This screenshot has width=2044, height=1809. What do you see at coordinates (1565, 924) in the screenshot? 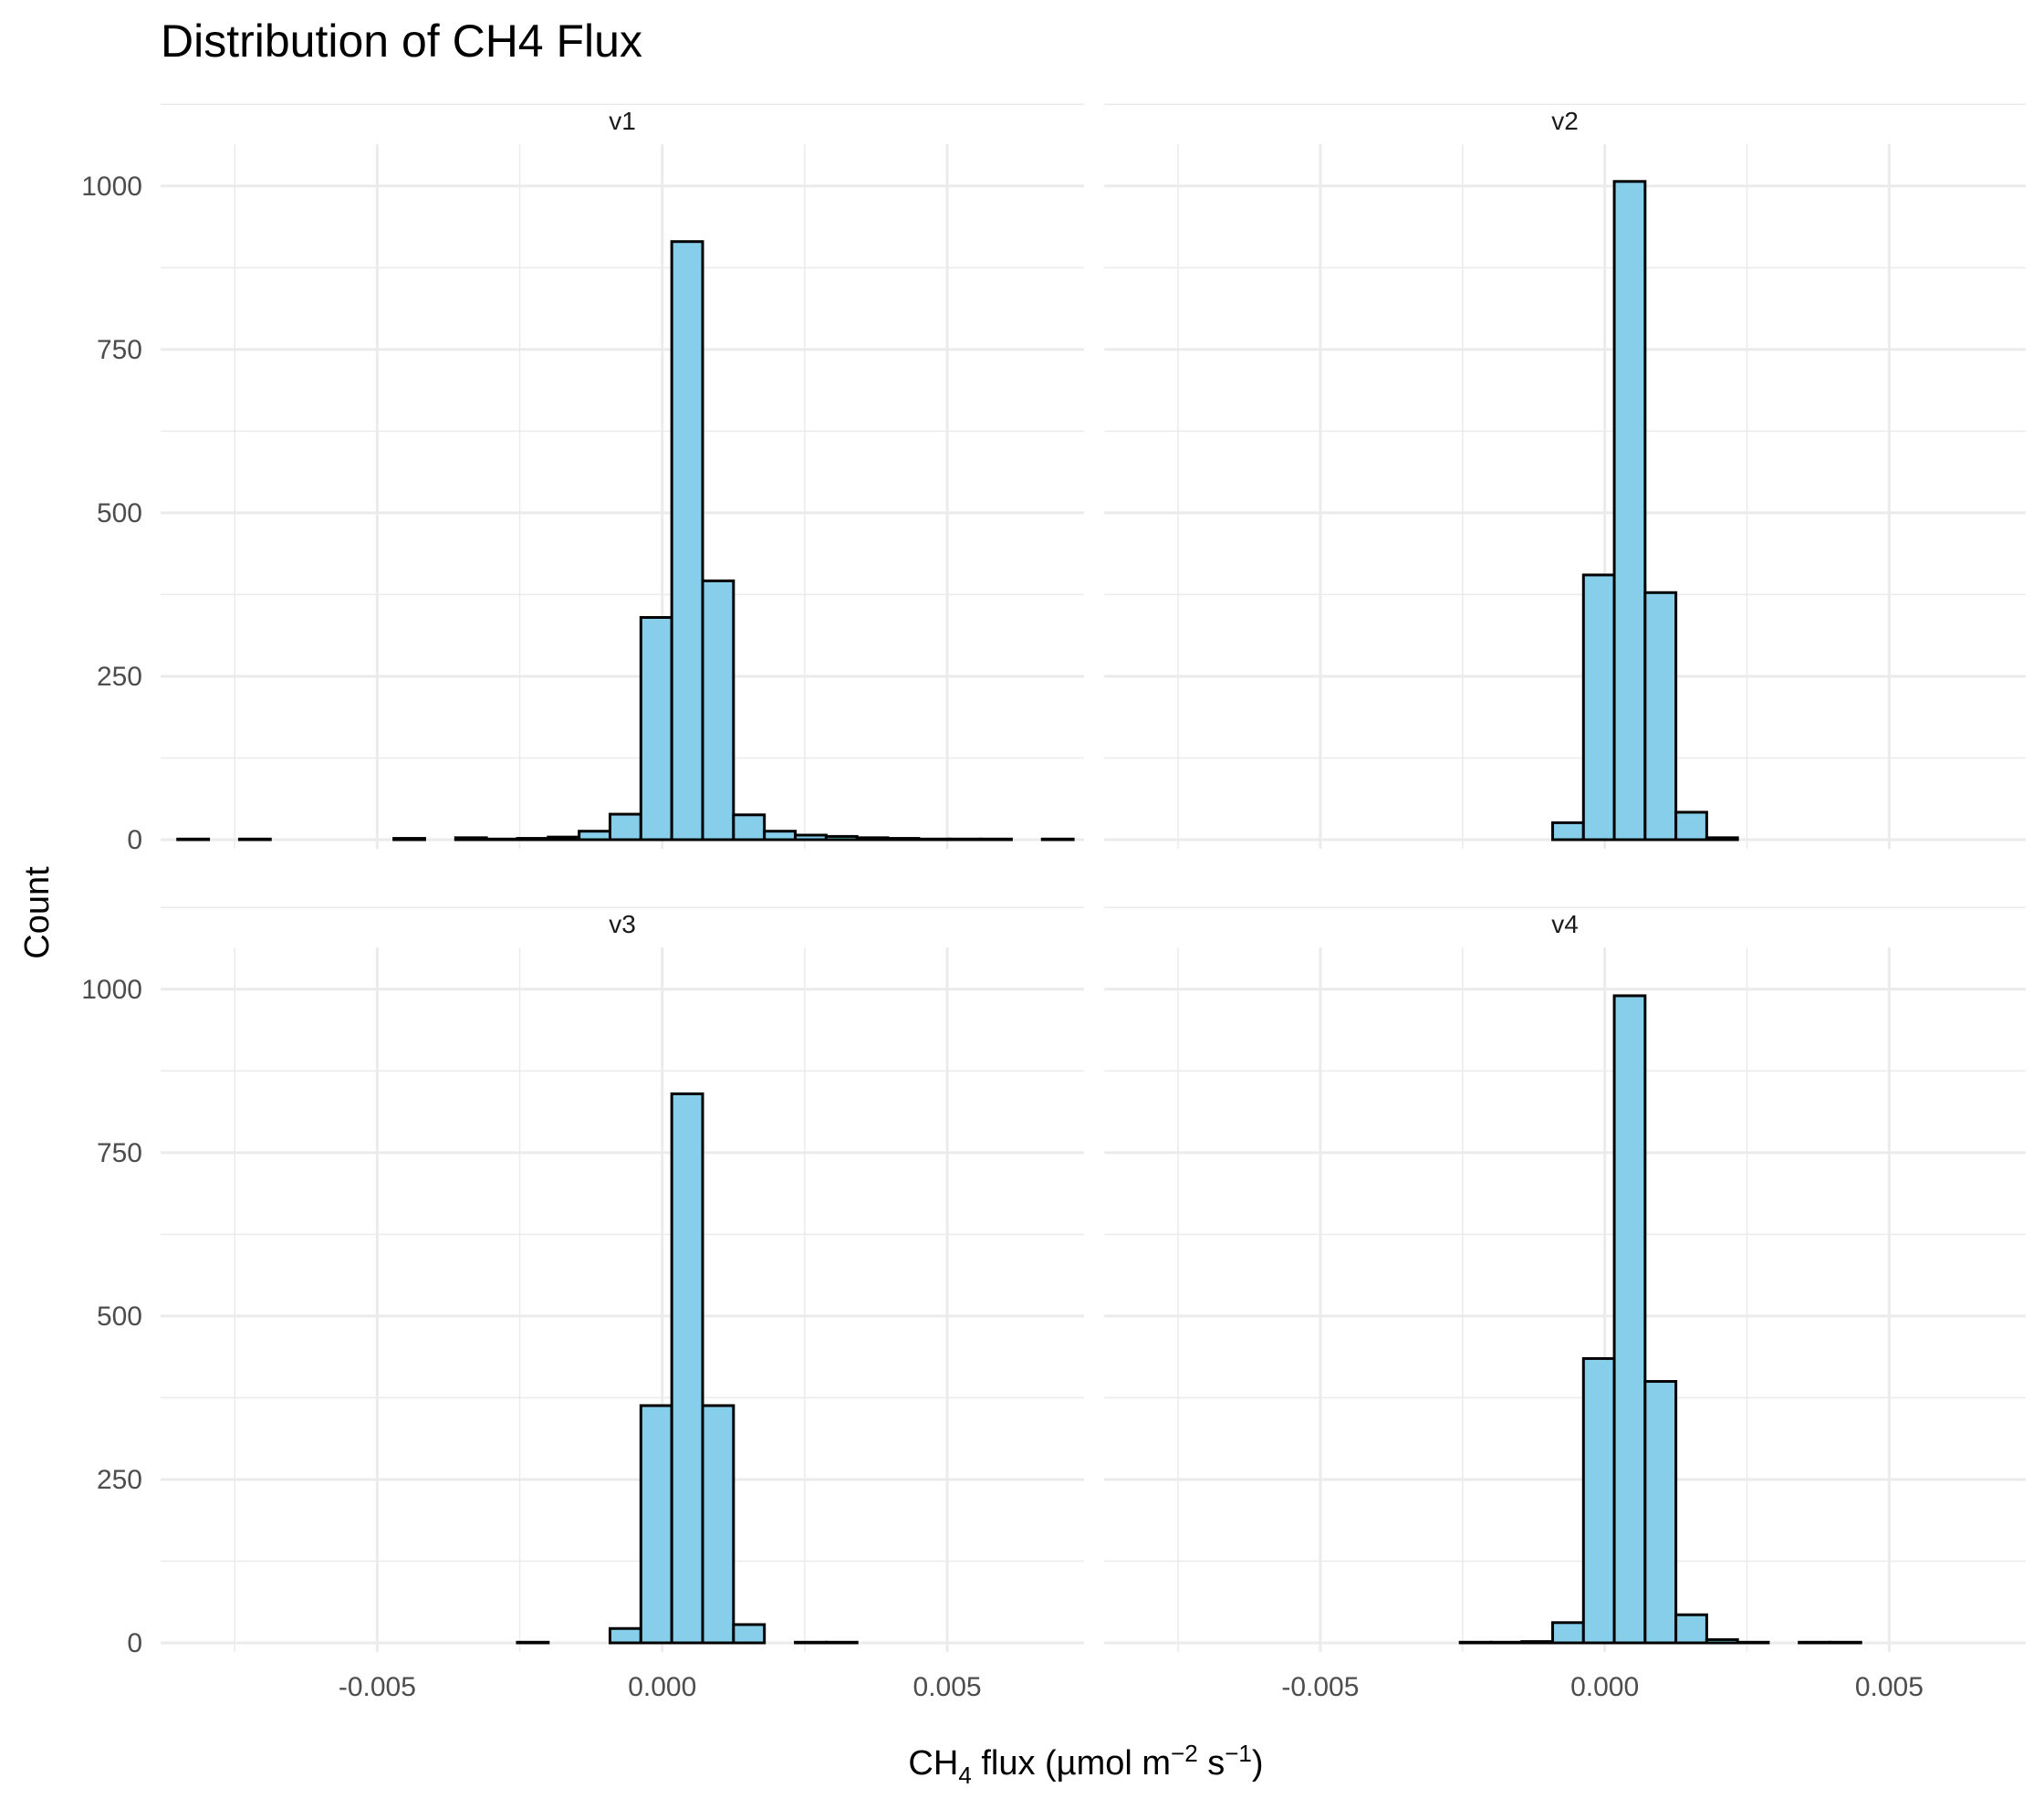
I see `facet-strip-label: v4` at bounding box center [1565, 924].